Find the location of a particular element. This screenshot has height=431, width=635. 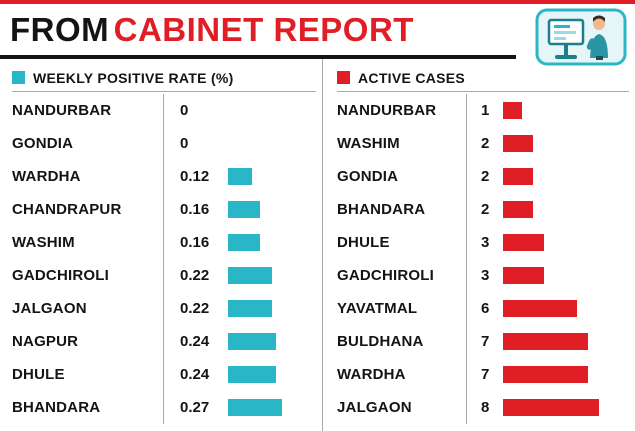

table-row: WARDHA 7 is located at coordinates (483, 374).